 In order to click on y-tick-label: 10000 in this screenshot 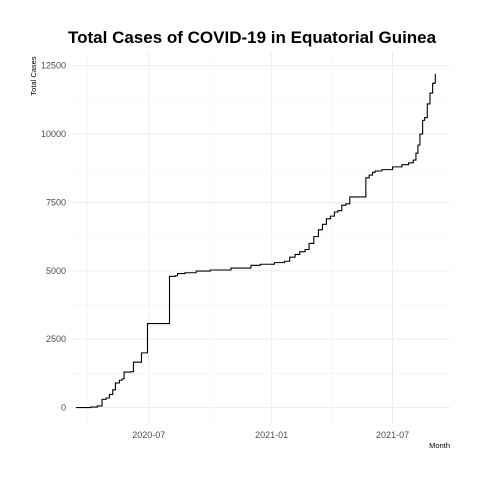, I will do `click(53, 134)`.